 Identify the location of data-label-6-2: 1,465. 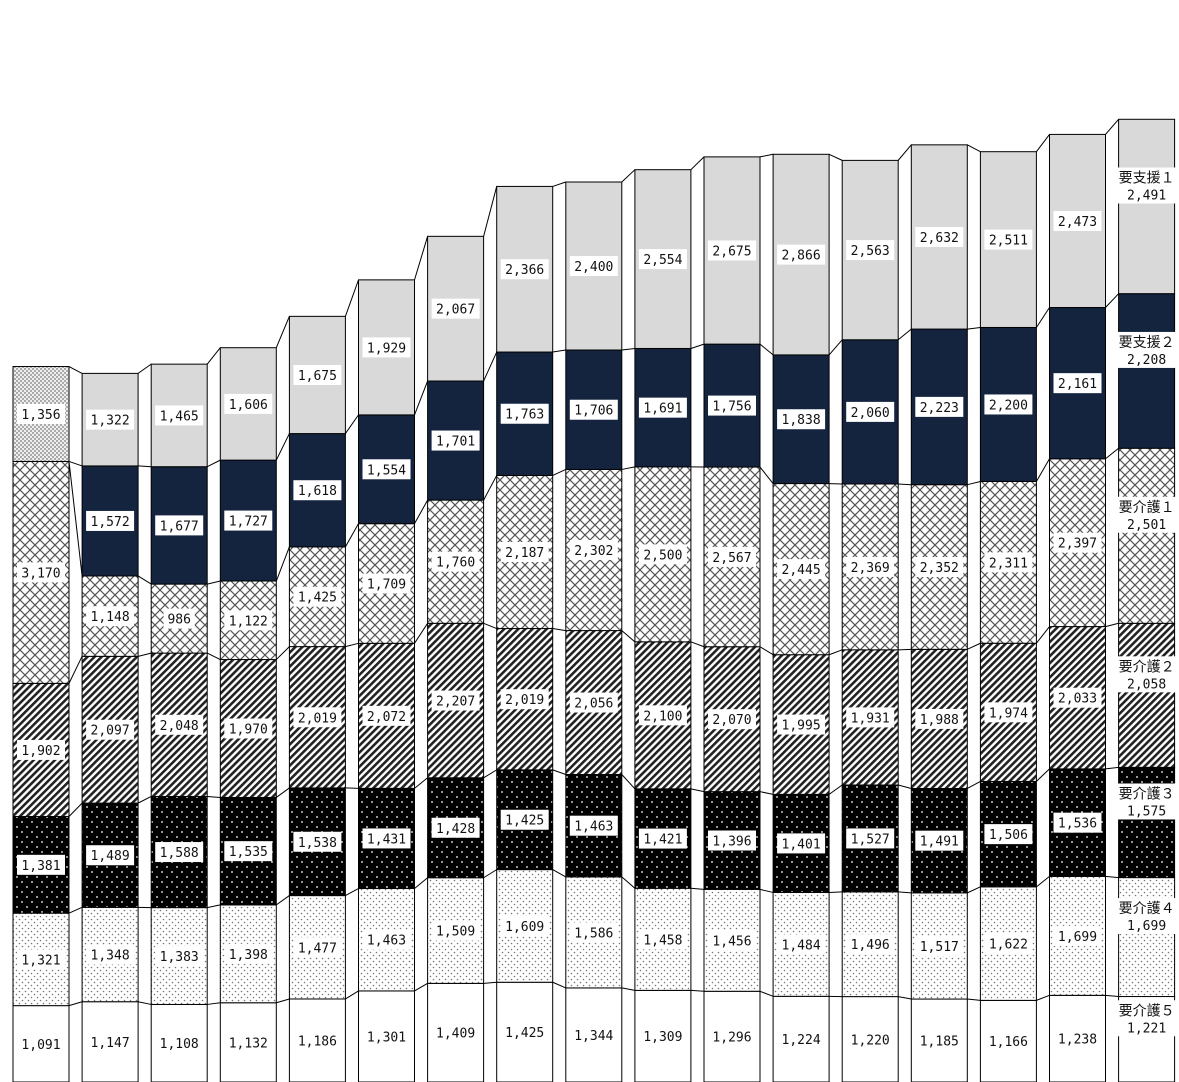
(179, 416).